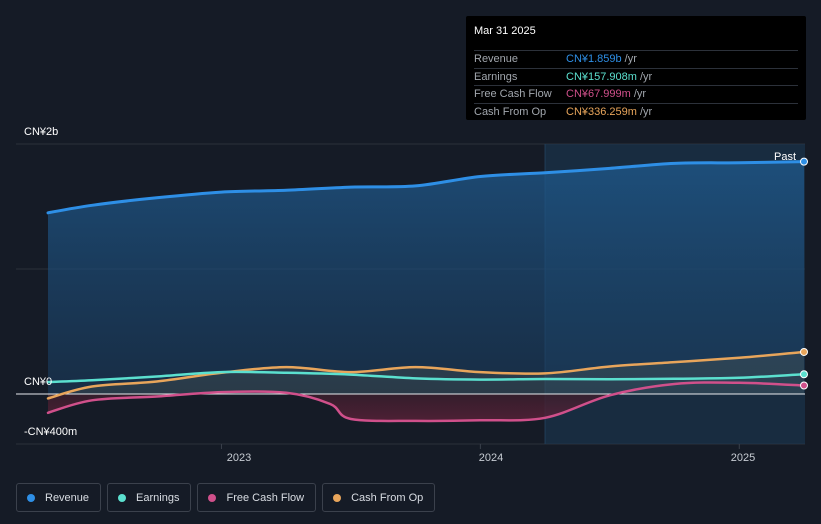  Describe the element at coordinates (804, 374) in the screenshot. I see `earnings-end-point` at that location.